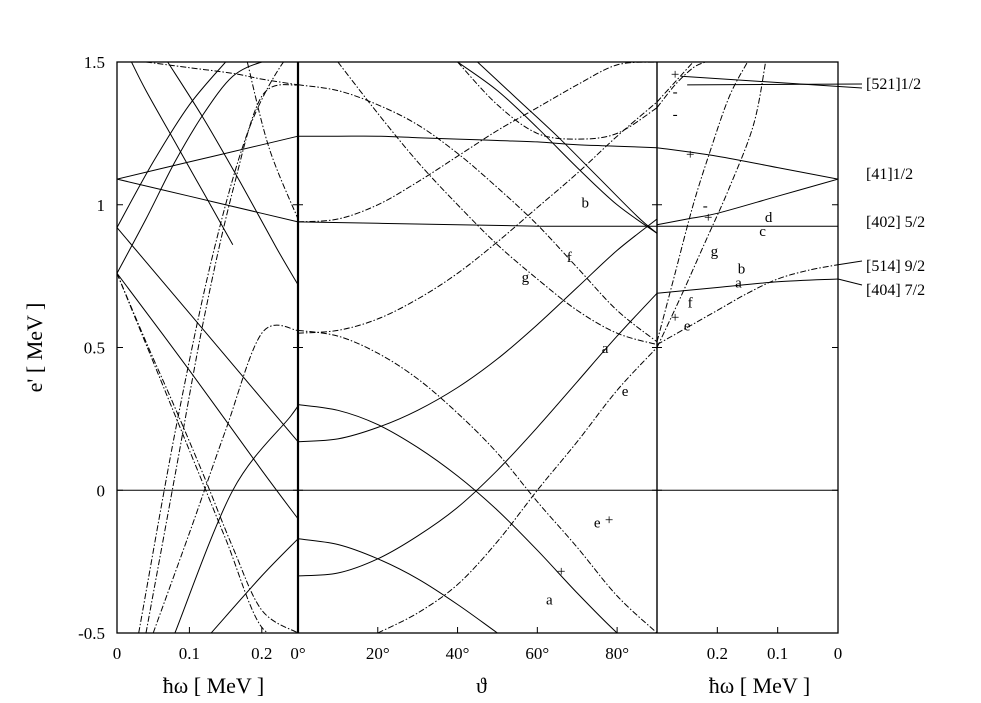  What do you see at coordinates (458, 653) in the screenshot?
I see `x-tick-label: 40°` at bounding box center [458, 653].